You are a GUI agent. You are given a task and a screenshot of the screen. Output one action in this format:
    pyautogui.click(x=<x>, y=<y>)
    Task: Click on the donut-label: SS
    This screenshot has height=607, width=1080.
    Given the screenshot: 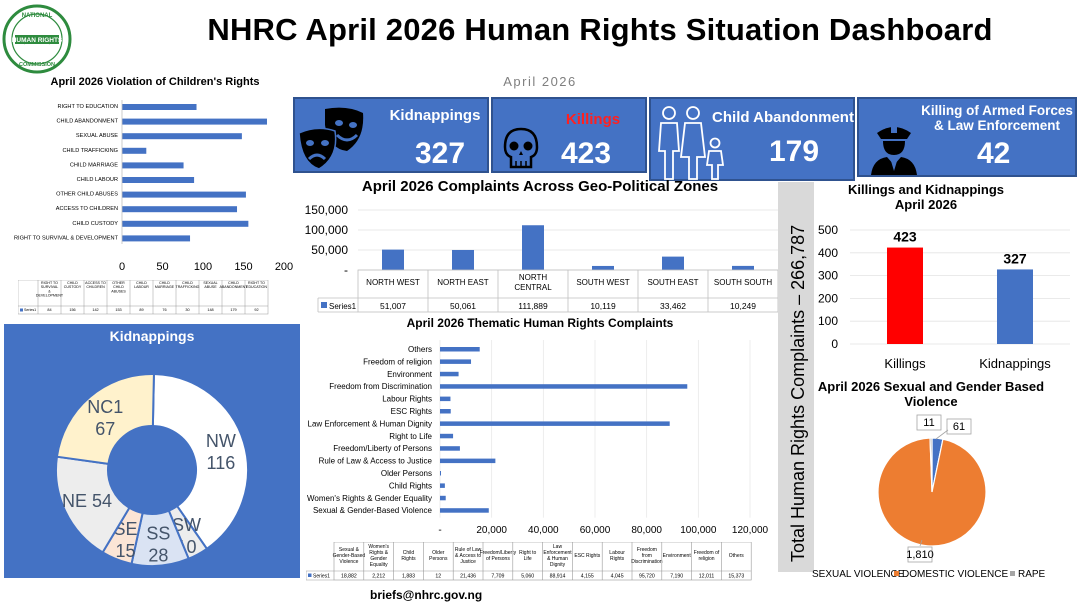 What is the action you would take?
    pyautogui.click(x=158, y=534)
    